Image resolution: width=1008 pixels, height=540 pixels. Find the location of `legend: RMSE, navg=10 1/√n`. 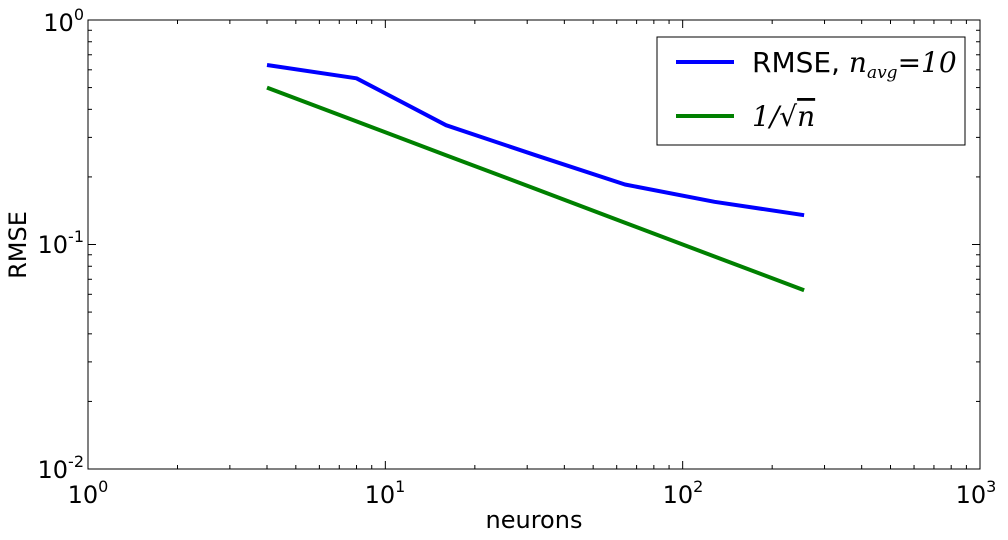

legend: RMSE, navg=10 1/√n is located at coordinates (811, 91).